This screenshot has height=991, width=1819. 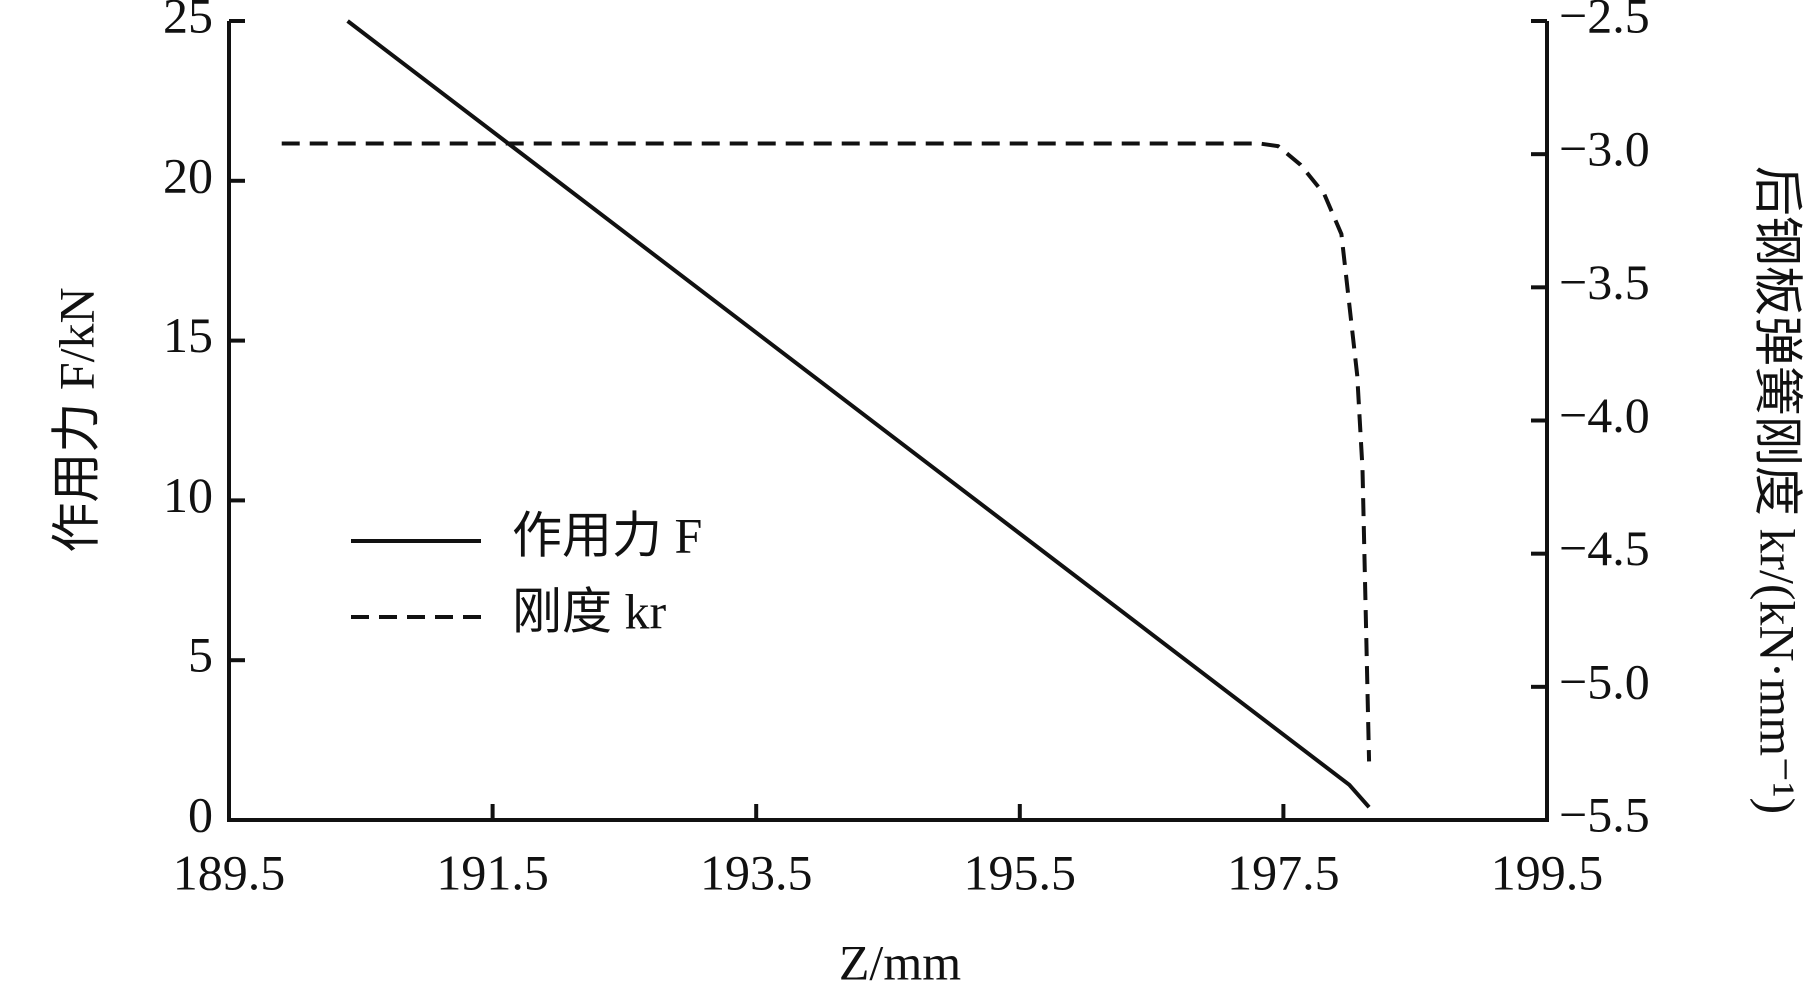 I want to click on y2-tick-label: −2.5, so click(x=1604, y=21).